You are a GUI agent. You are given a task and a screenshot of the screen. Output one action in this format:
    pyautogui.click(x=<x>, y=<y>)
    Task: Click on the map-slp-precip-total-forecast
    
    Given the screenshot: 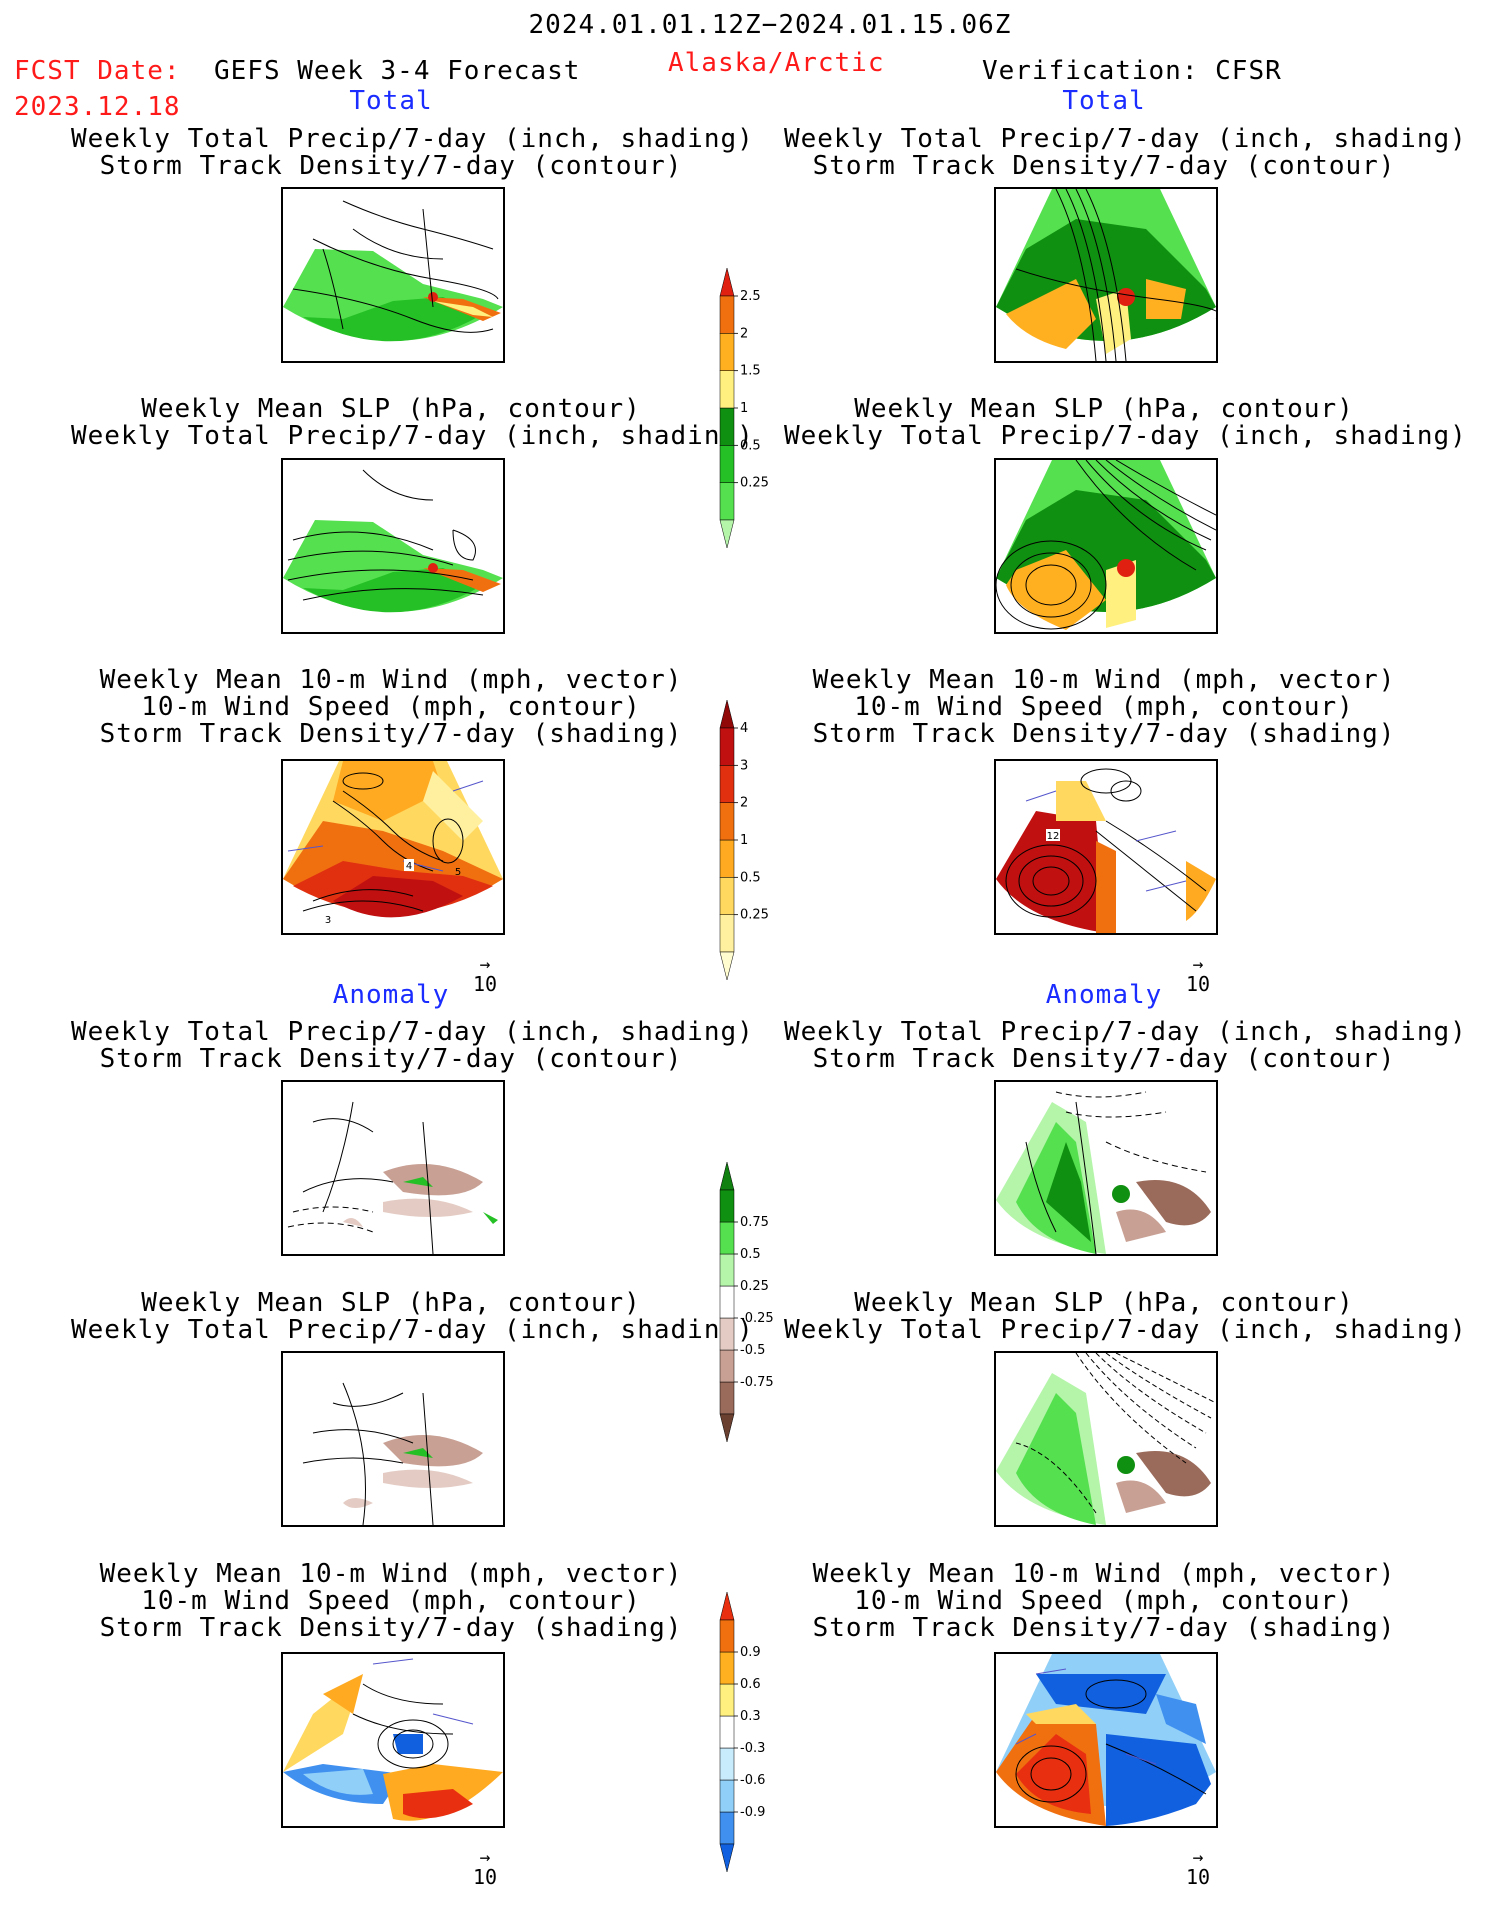 What is the action you would take?
    pyautogui.click(x=393, y=546)
    